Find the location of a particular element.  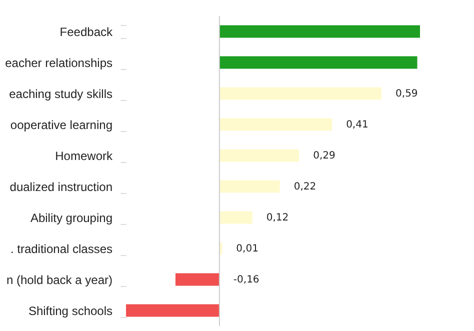

data-label: 0,41 is located at coordinates (357, 125).